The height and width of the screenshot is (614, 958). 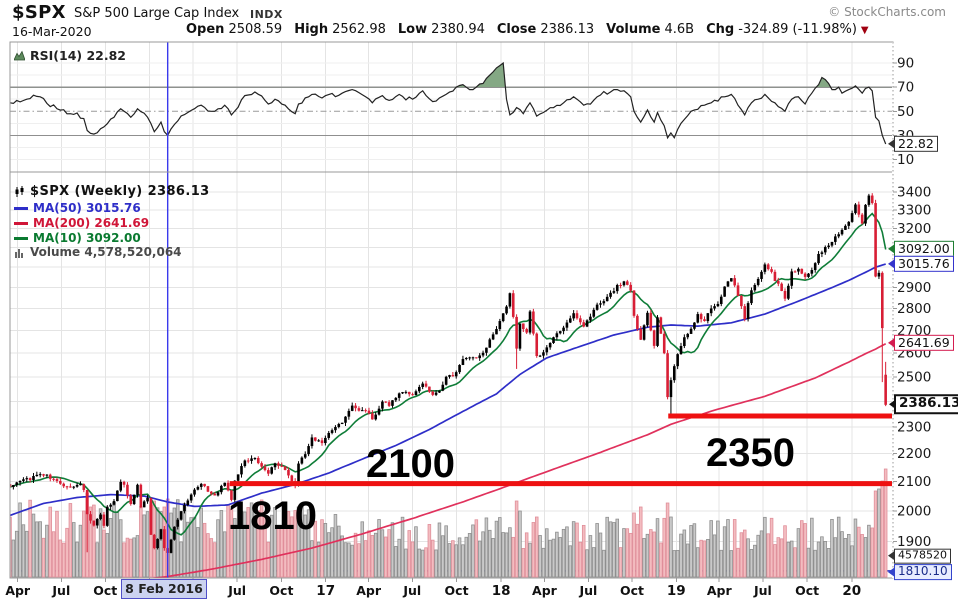 What do you see at coordinates (157, 13) in the screenshot?
I see `index-name: S&P 500 Large Cap Index` at bounding box center [157, 13].